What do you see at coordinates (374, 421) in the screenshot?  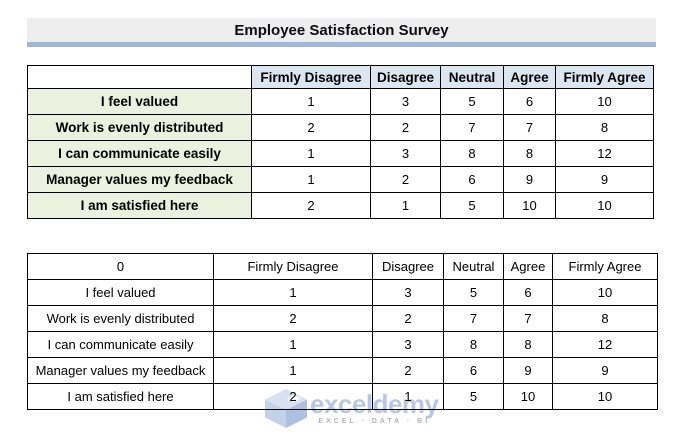 I see `watermark-tagline-text: EXCEL · DATA · BI` at bounding box center [374, 421].